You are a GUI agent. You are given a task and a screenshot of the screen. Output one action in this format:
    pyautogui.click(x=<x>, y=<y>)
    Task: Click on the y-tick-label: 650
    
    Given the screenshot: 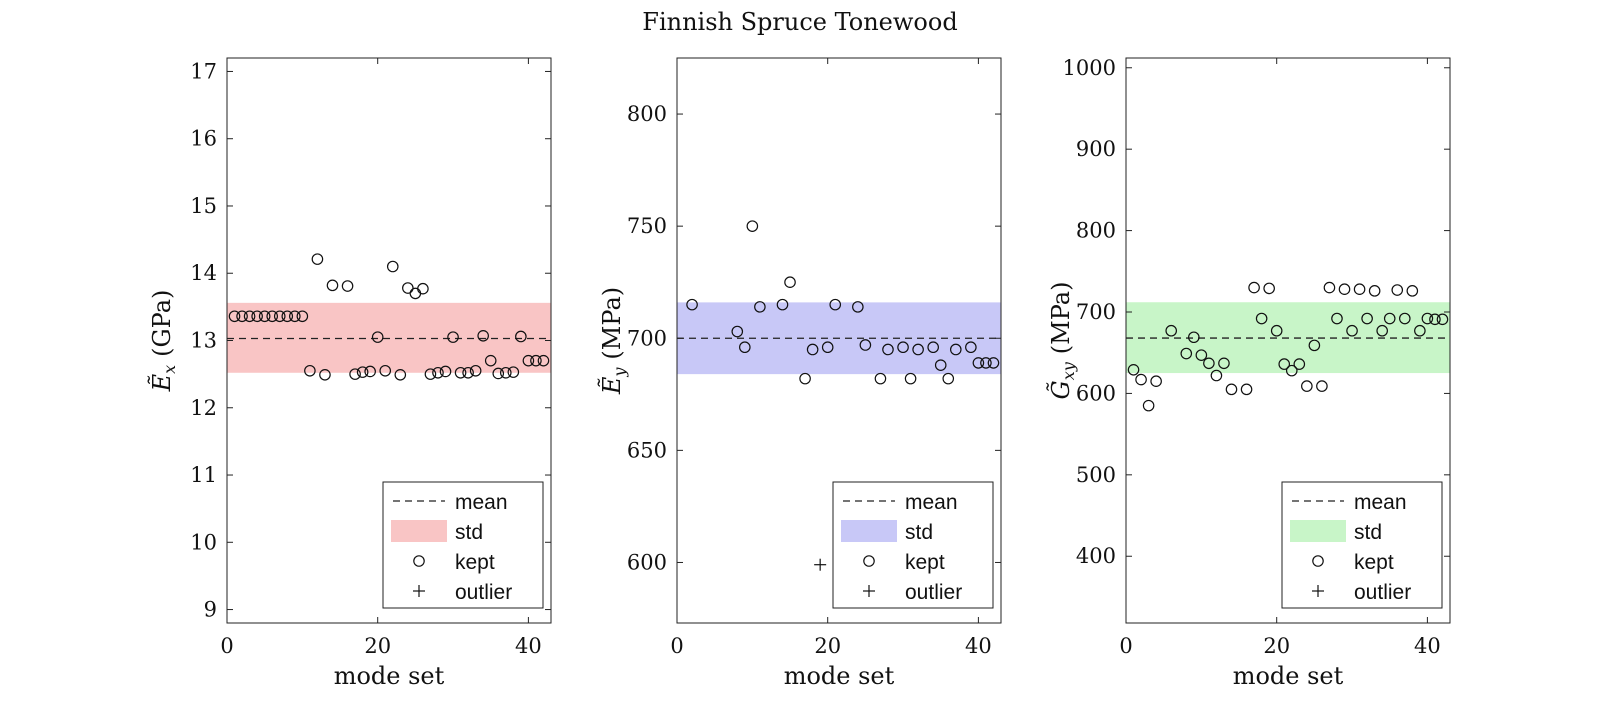 What is the action you would take?
    pyautogui.click(x=647, y=450)
    